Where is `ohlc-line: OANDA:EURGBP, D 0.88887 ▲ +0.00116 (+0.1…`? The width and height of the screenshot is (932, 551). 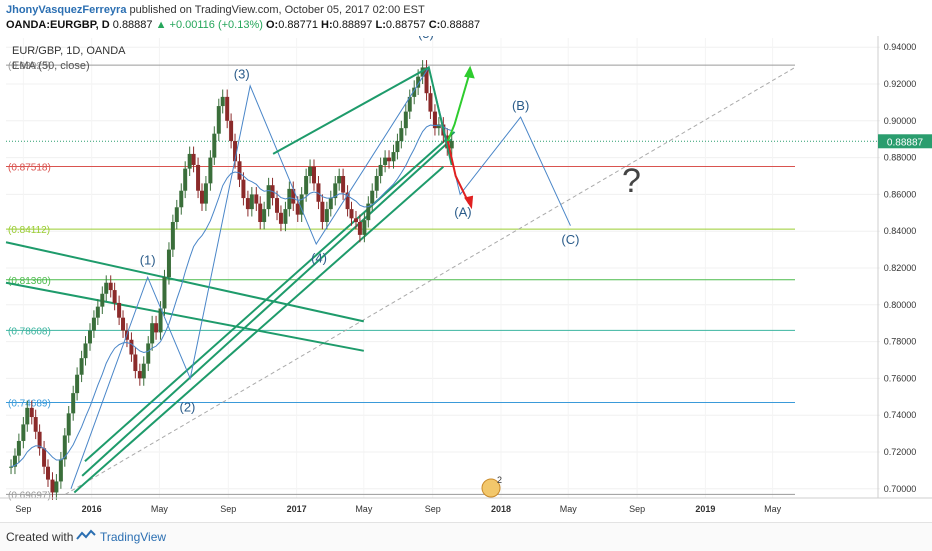
ohlc-line: OANDA:EURGBP, D 0.88887 ▲ +0.00116 (+0.1… is located at coordinates (243, 25).